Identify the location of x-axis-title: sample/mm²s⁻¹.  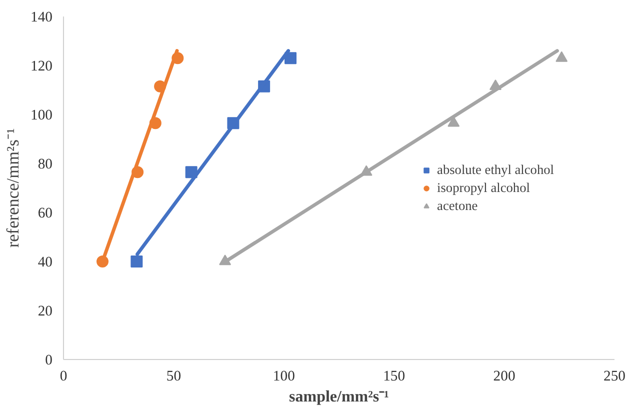
(339, 397).